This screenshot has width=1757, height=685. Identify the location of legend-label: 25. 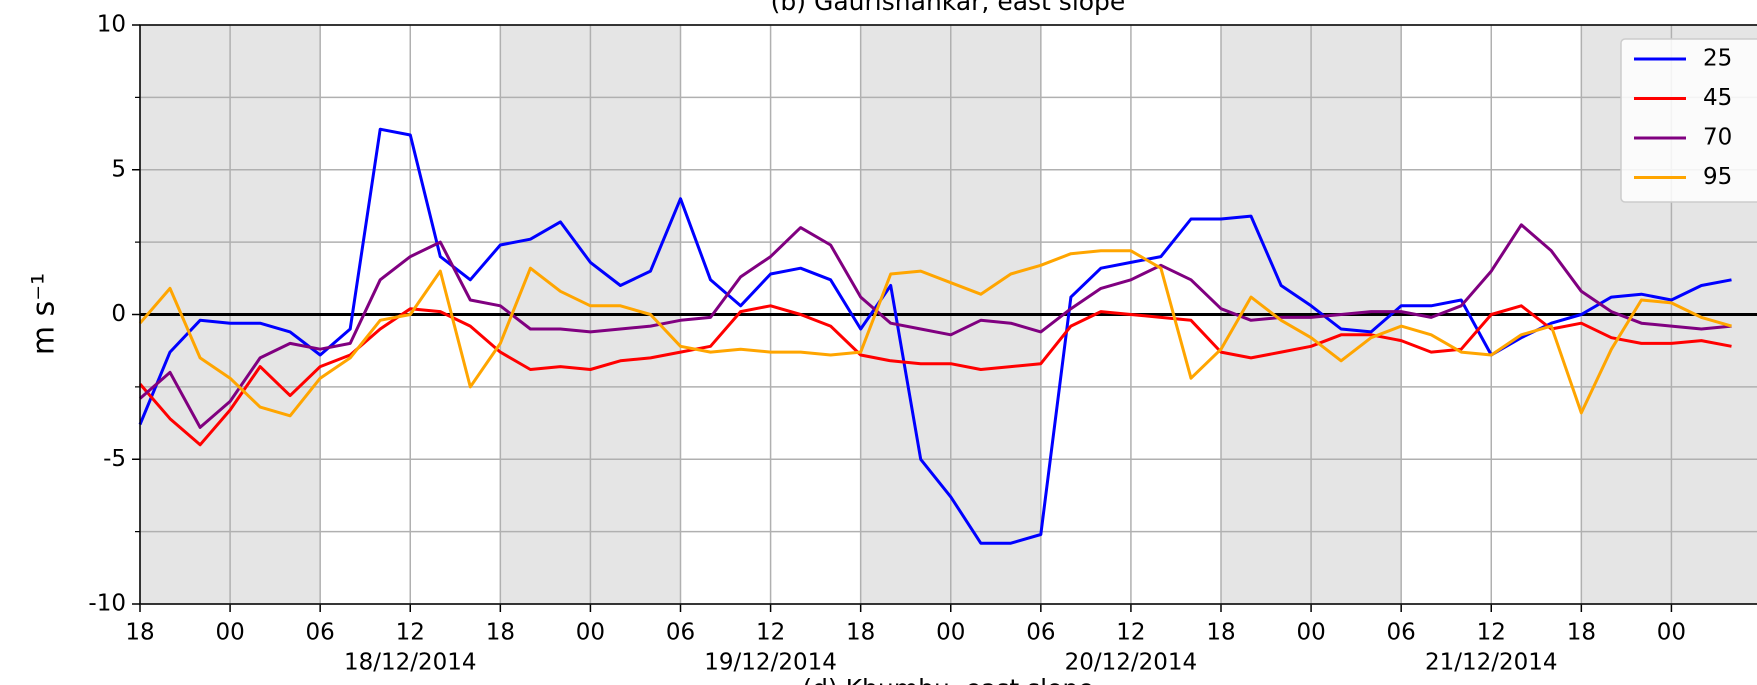
(1717, 59).